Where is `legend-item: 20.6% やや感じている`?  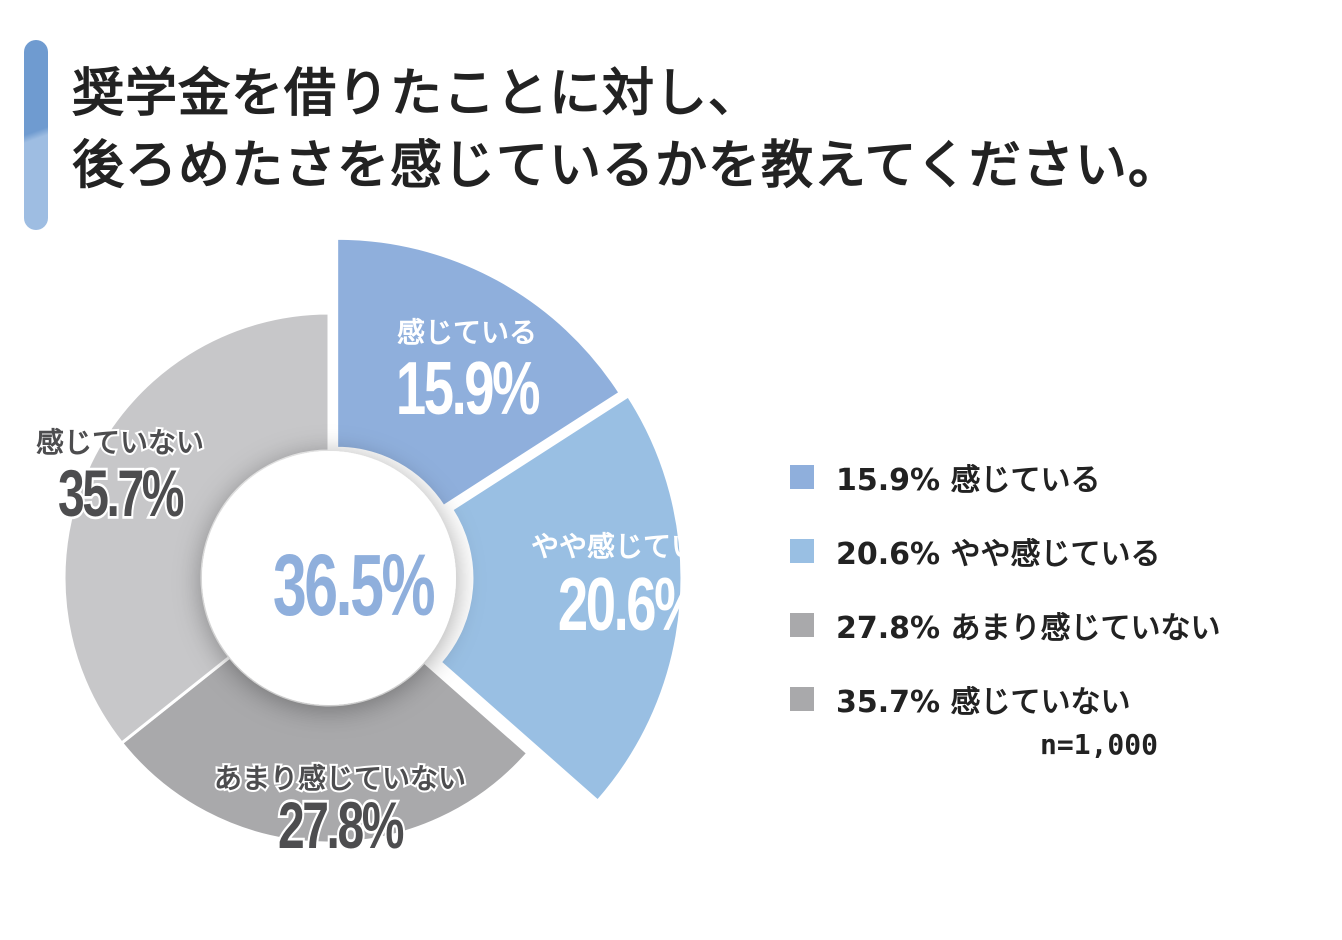
legend-item: 20.6% やや感じている is located at coordinates (1005, 551).